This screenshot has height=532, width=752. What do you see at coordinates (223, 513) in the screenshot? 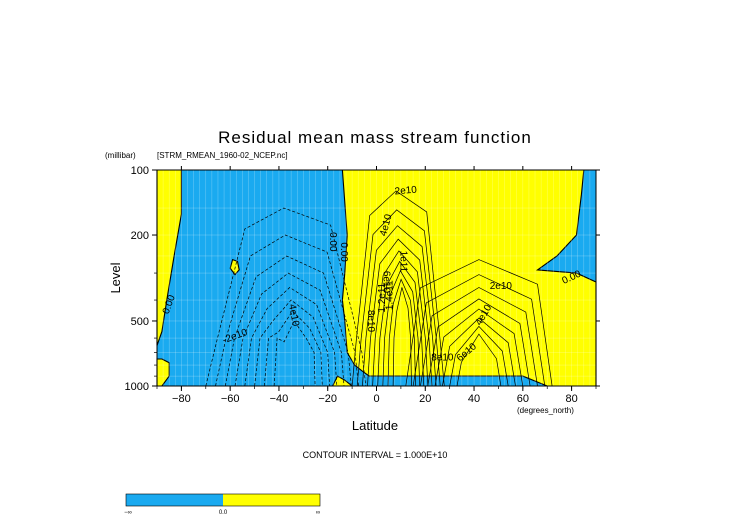
I see `colorbar-label-zero: 0.0` at bounding box center [223, 513].